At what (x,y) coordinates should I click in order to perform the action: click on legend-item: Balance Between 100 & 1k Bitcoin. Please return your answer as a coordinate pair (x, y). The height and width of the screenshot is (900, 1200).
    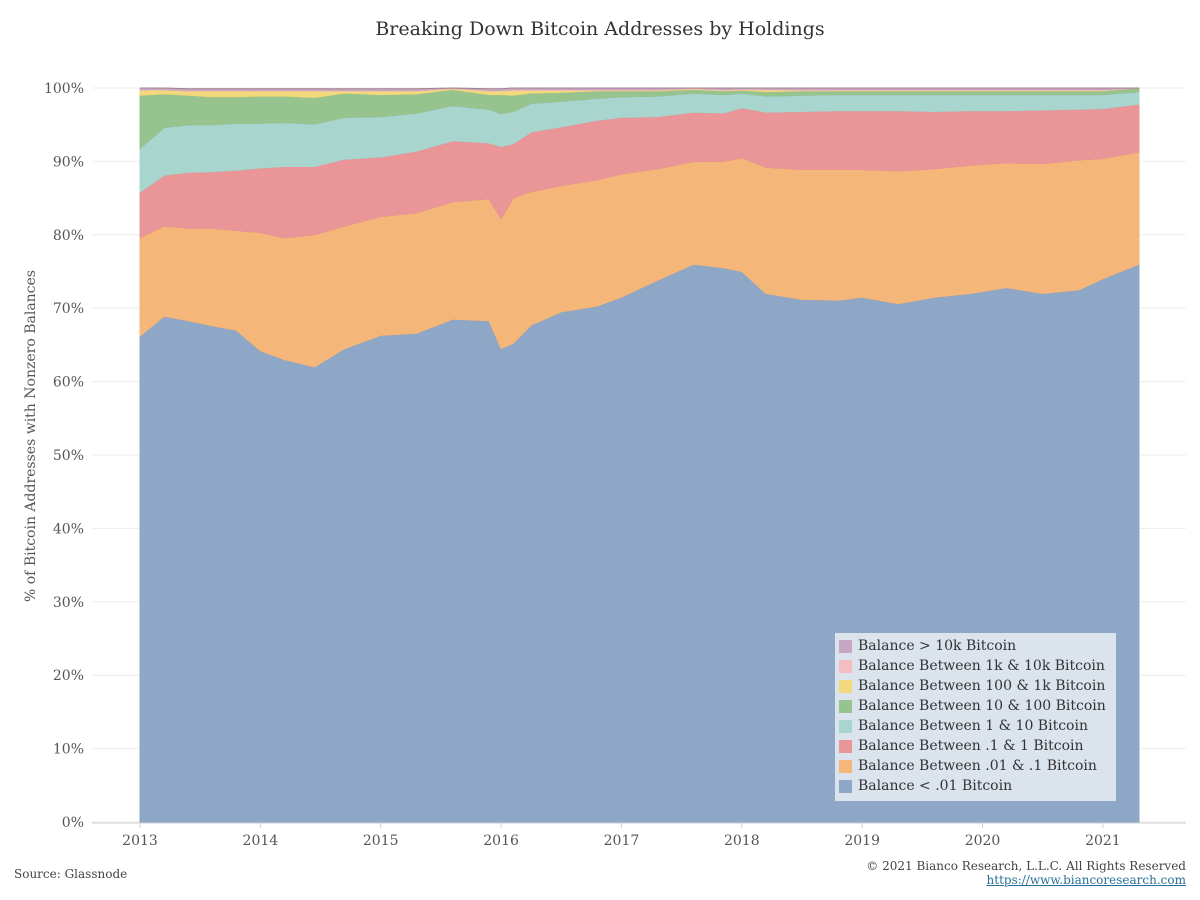
    Looking at the image, I should click on (977, 686).